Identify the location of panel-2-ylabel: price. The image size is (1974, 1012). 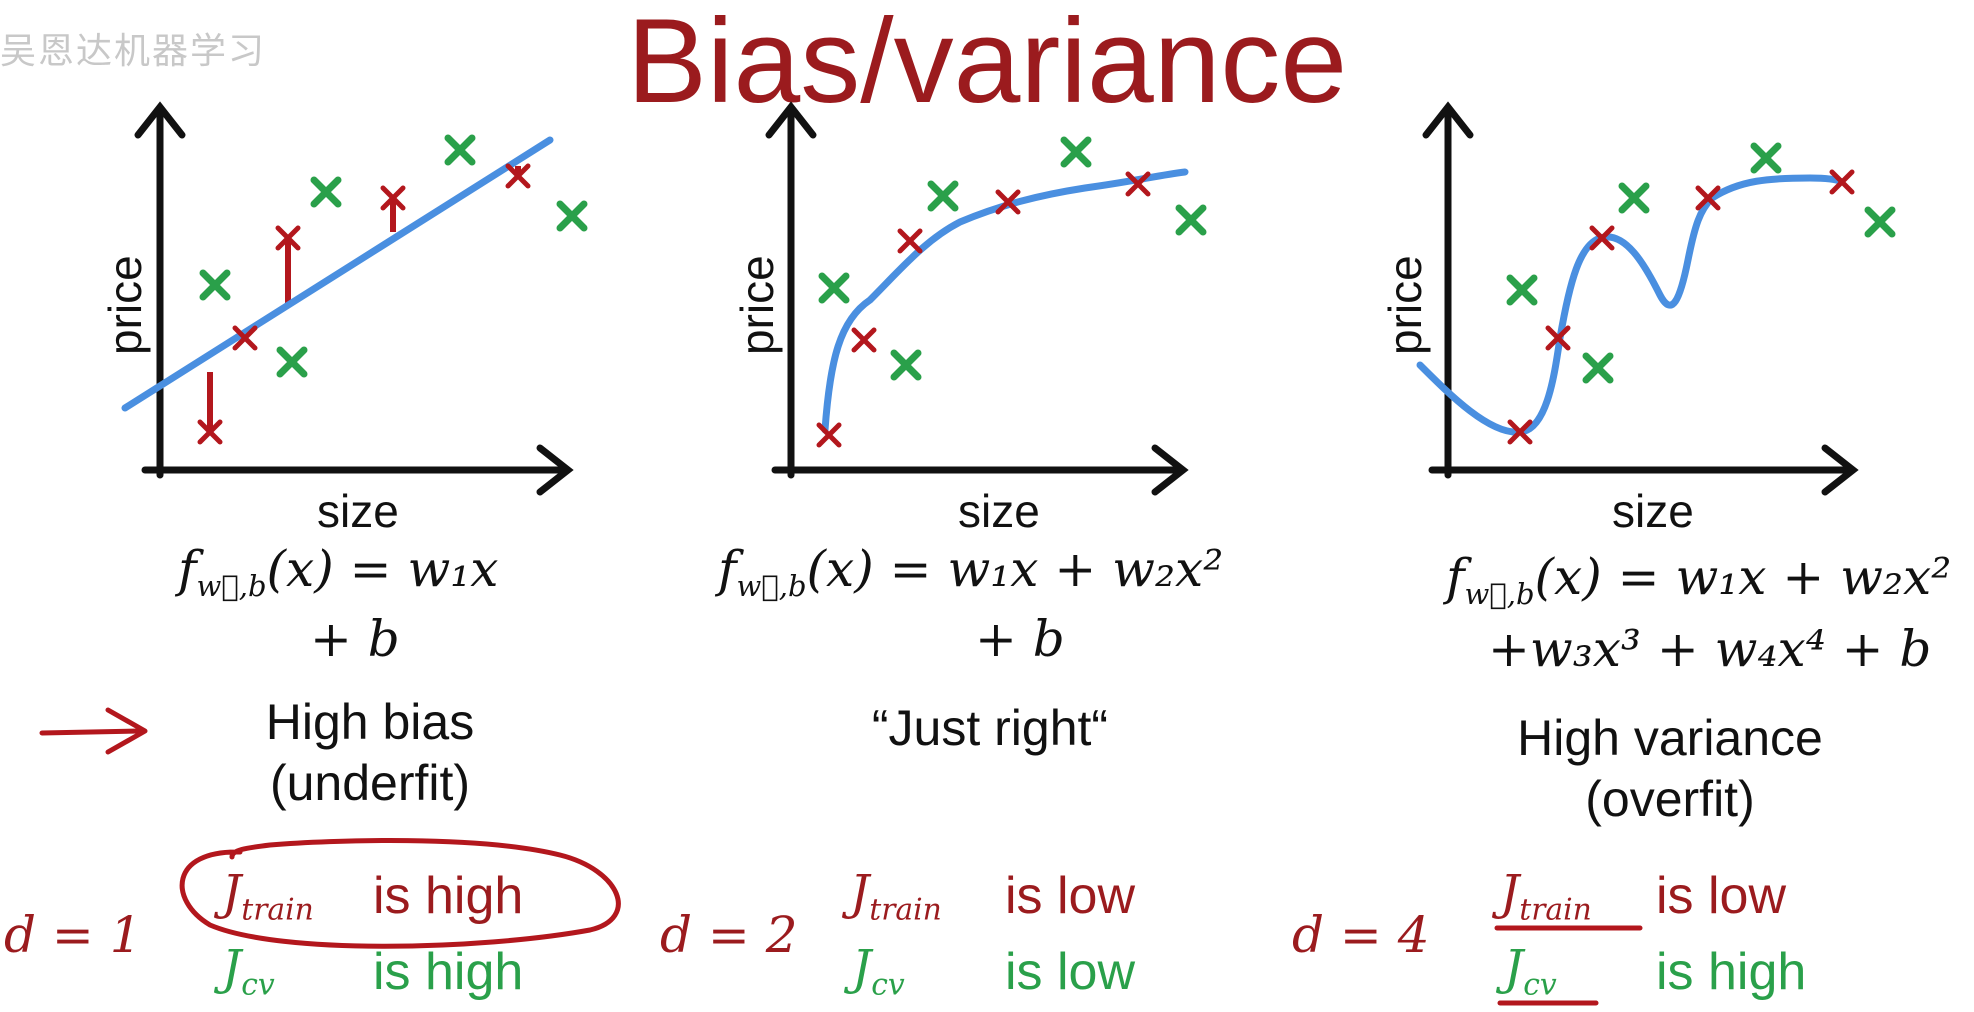
(757, 305).